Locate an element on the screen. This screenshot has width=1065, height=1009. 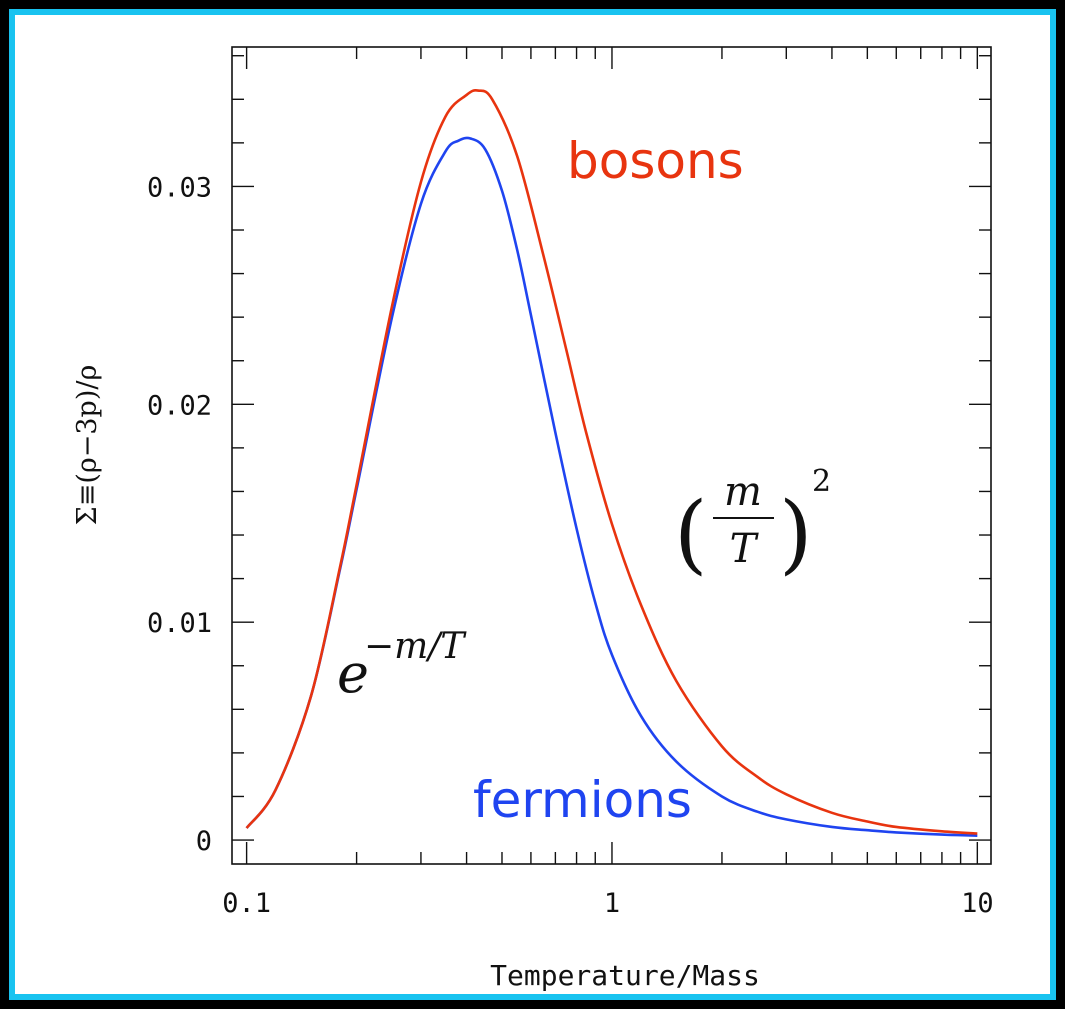
annotation-power-left-paren: ( is located at coordinates (691, 534).